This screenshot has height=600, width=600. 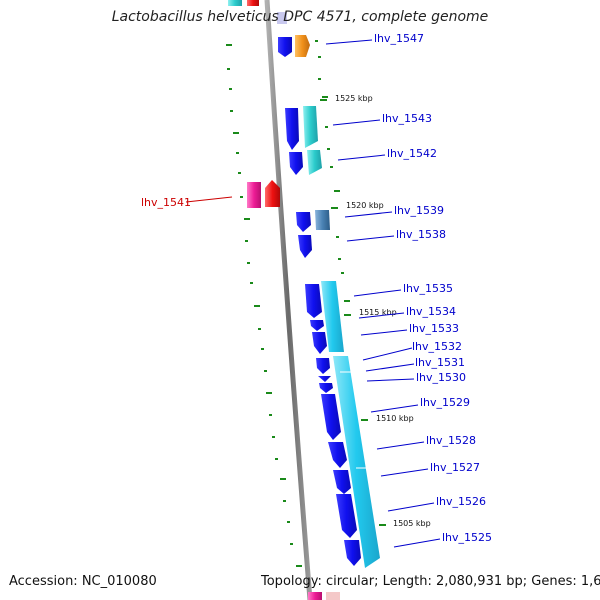 I want to click on gene-label-lhv-1535: lhv_1535, so click(x=428, y=288).